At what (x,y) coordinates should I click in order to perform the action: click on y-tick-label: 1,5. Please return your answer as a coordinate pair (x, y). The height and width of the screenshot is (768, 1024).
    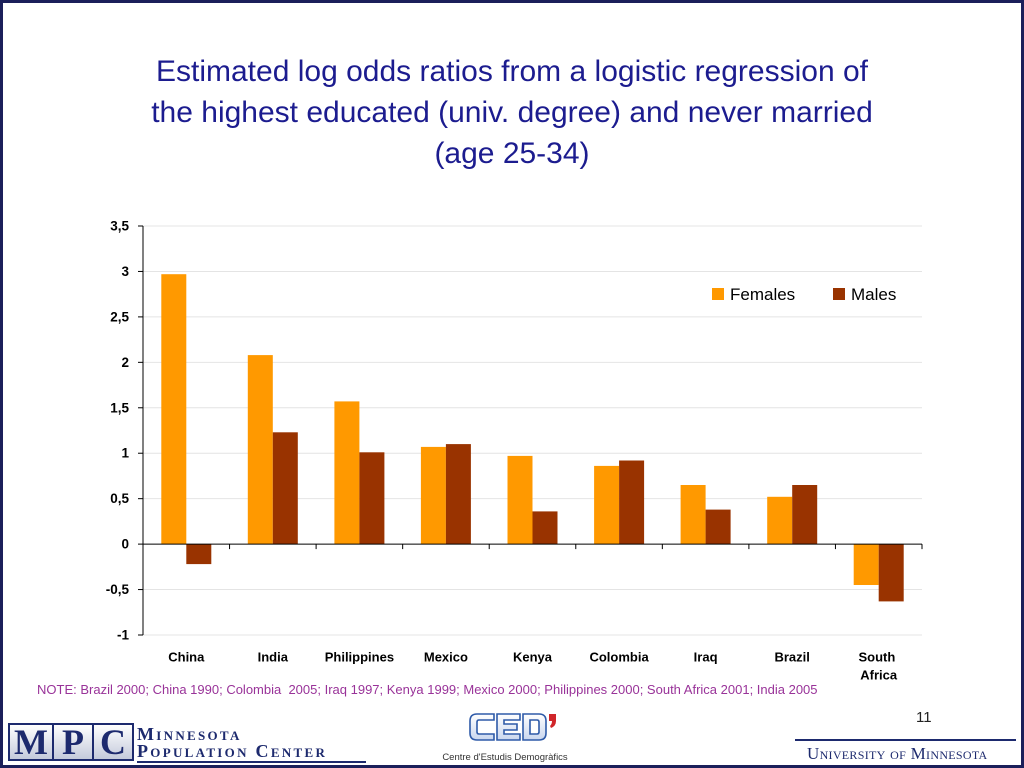
    Looking at the image, I should click on (119, 407).